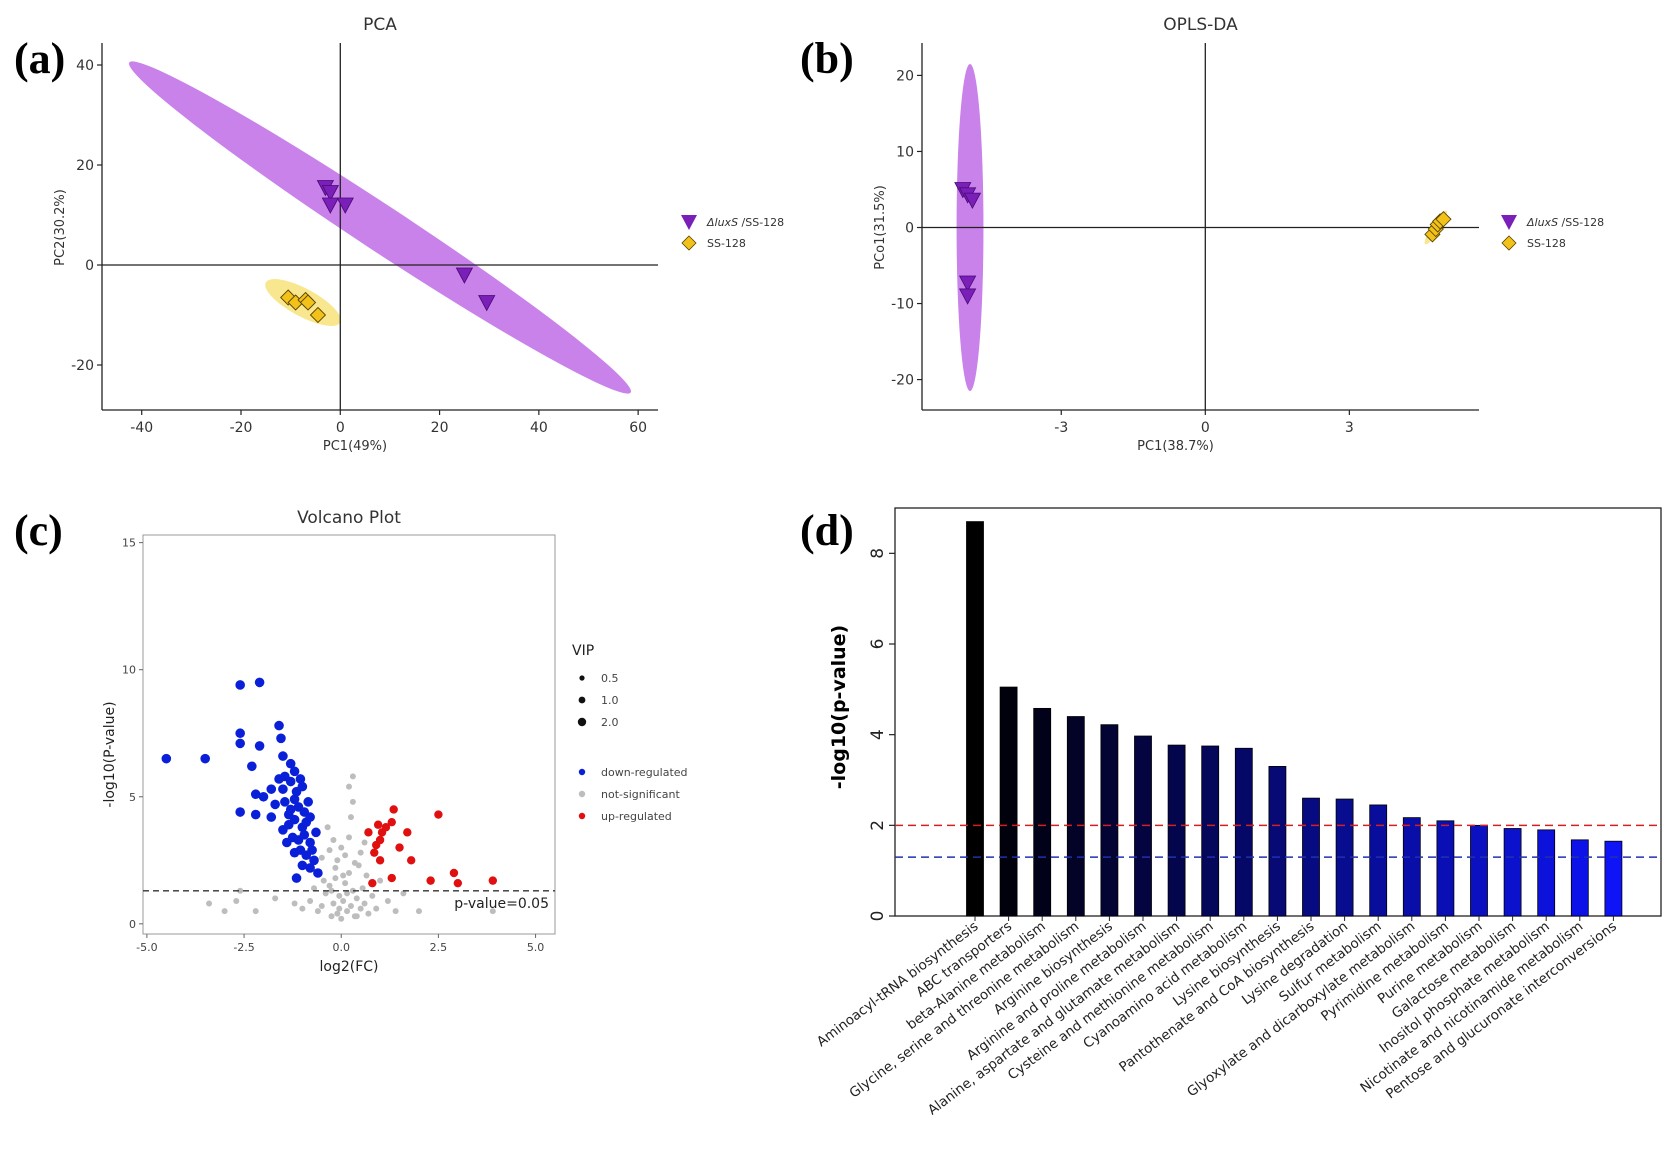 The height and width of the screenshot is (1160, 1672). Describe the element at coordinates (878, 644) in the screenshot. I see `y-tick-label: 6` at that location.